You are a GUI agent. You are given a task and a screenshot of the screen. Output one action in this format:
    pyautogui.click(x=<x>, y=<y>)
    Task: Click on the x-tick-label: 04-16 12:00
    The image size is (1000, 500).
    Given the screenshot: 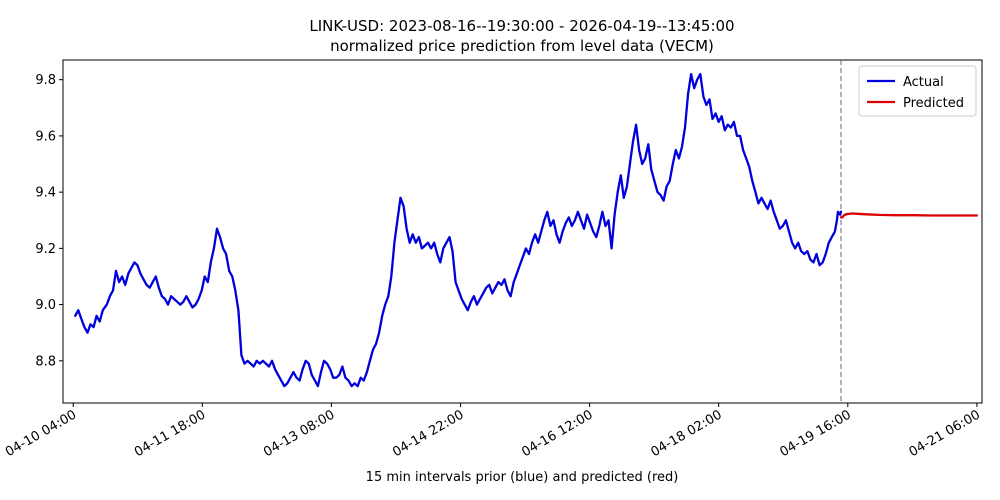 What is the action you would take?
    pyautogui.click(x=557, y=433)
    